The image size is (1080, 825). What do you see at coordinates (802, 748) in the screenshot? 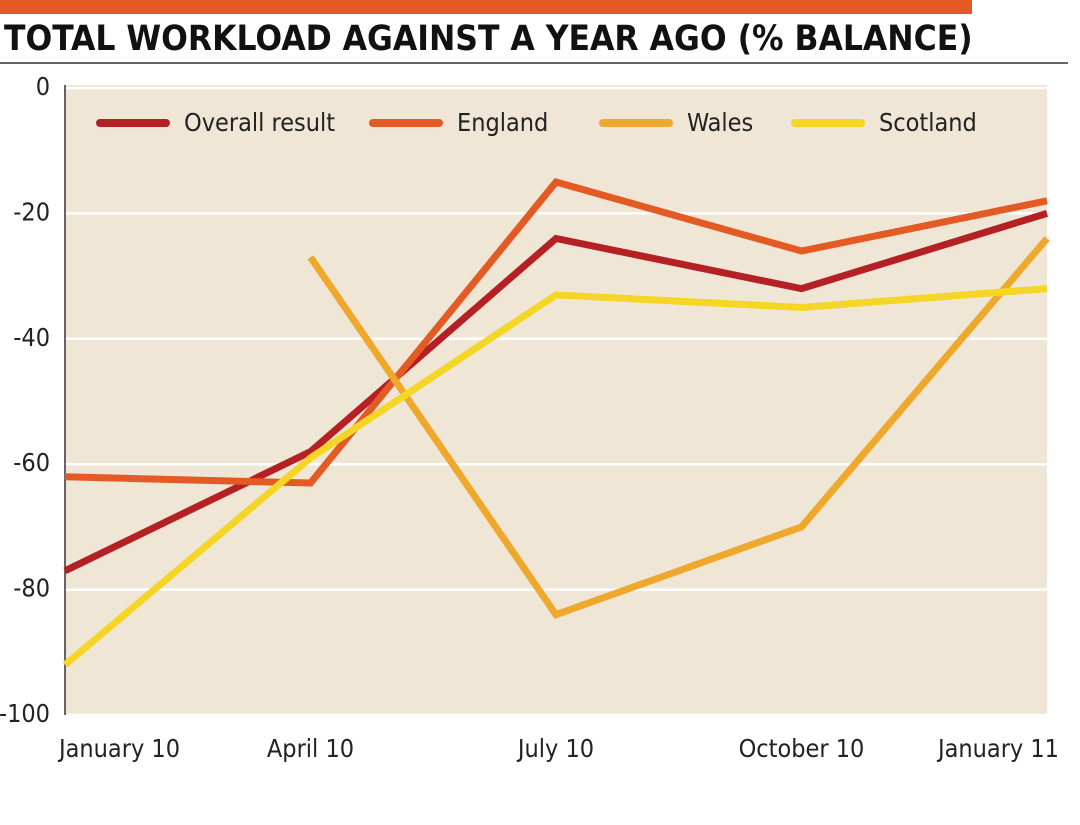
I see `x-tick-label: October 10` at bounding box center [802, 748].